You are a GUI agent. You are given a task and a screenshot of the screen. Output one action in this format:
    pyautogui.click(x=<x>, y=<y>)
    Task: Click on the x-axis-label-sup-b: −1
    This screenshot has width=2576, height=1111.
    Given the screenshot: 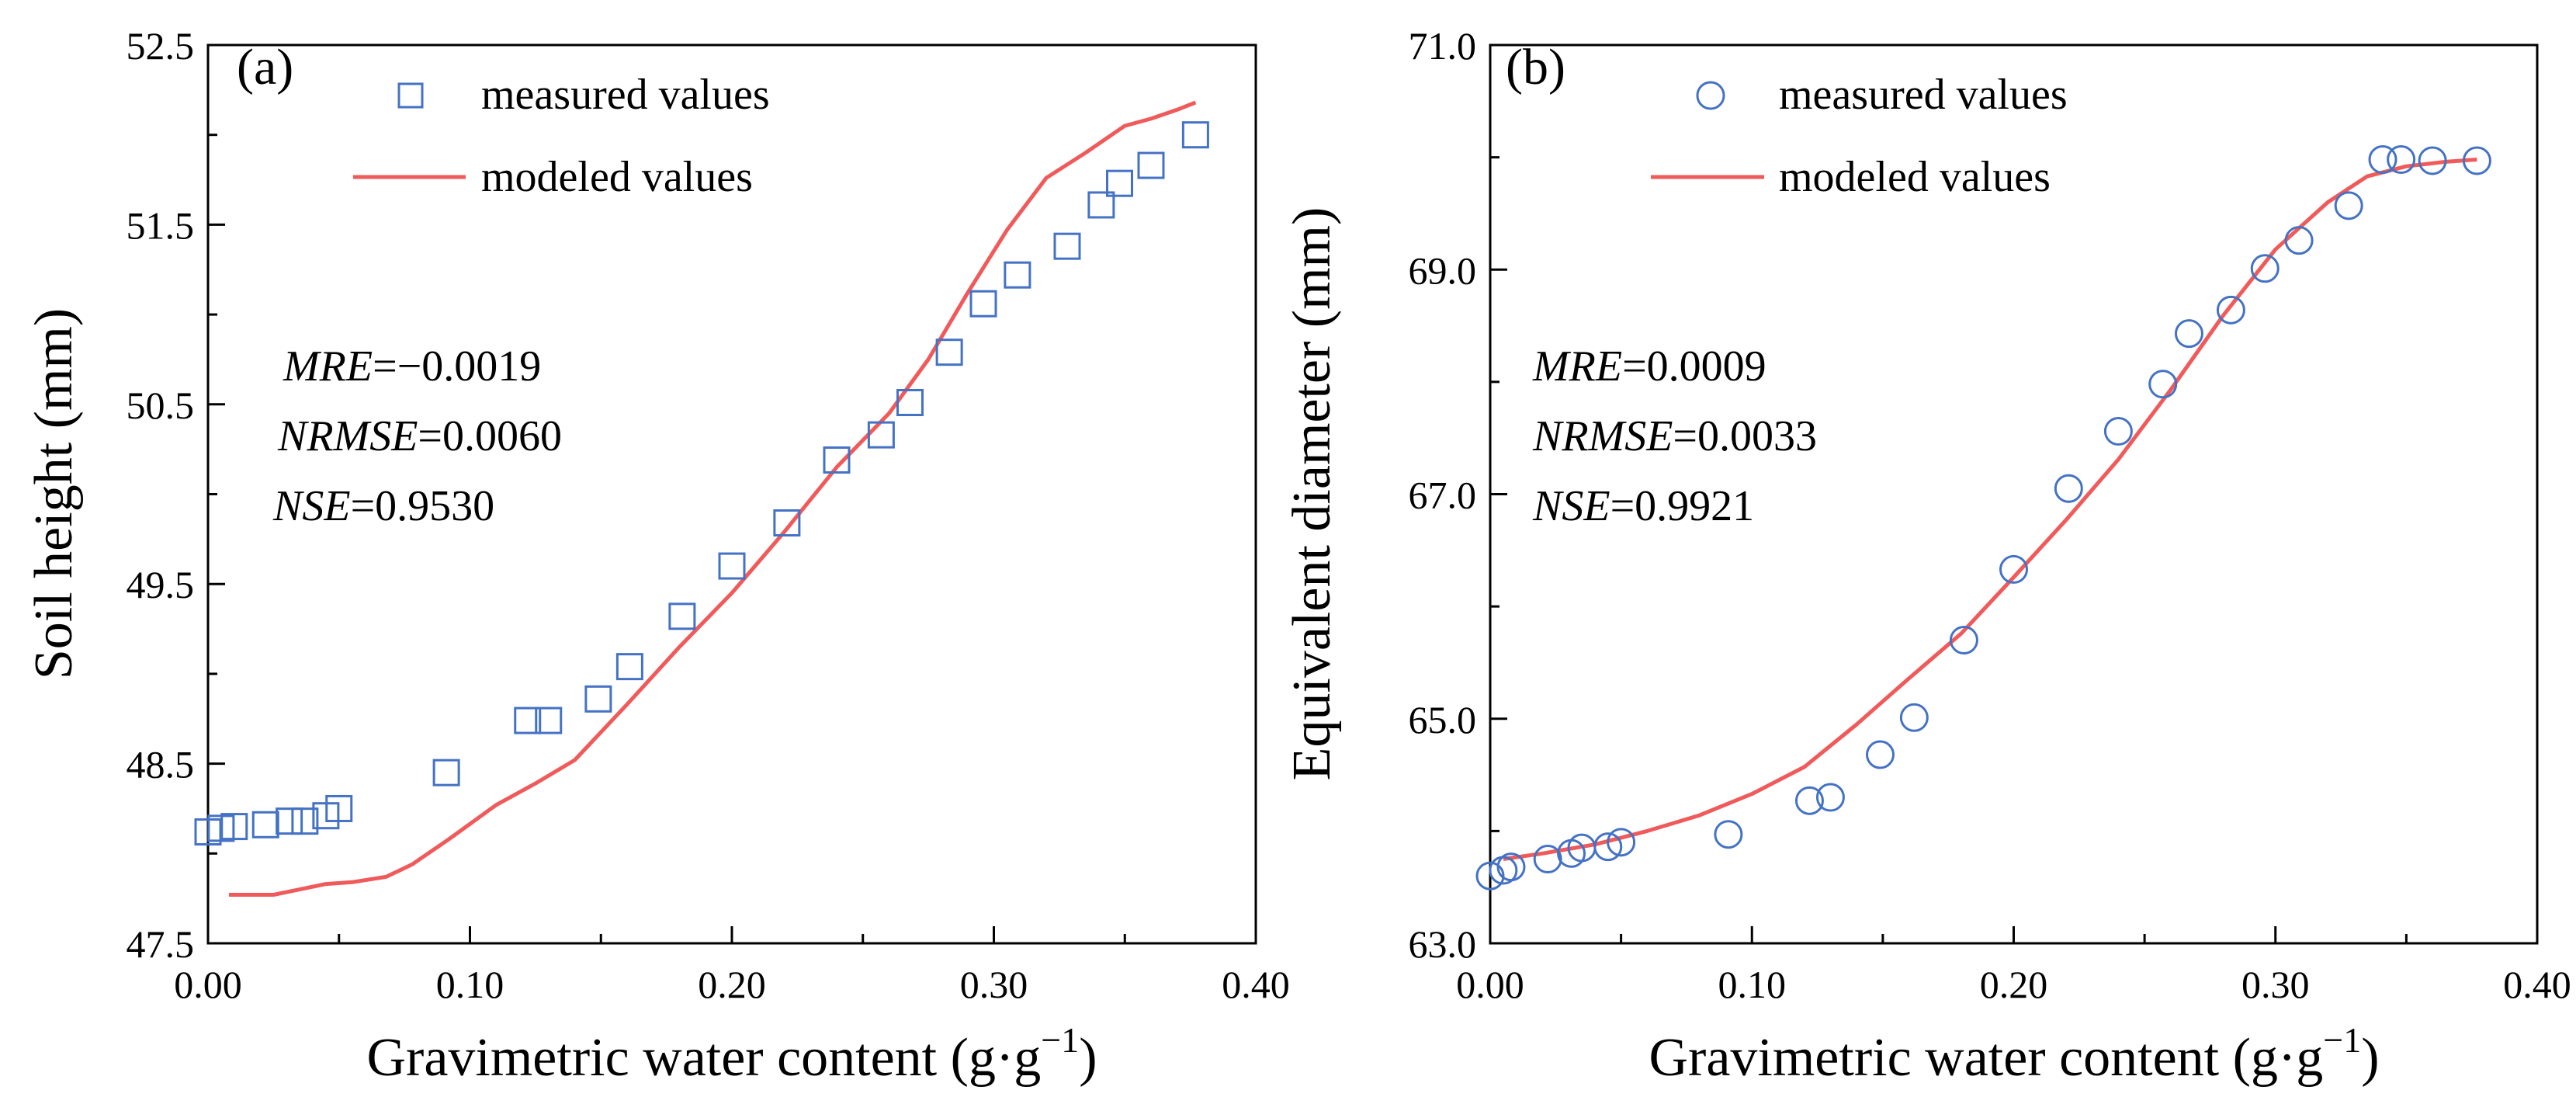 What is the action you would take?
    pyautogui.click(x=2342, y=1040)
    